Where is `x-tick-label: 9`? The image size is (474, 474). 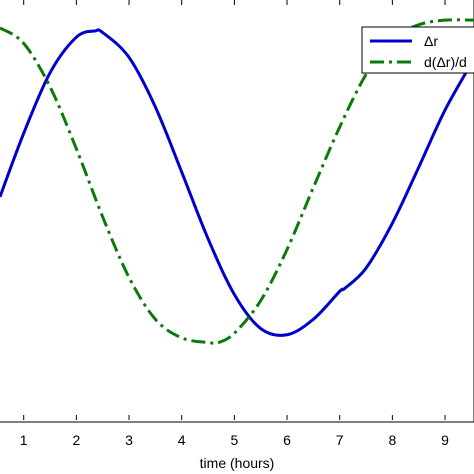 x-tick-label: 9 is located at coordinates (445, 440).